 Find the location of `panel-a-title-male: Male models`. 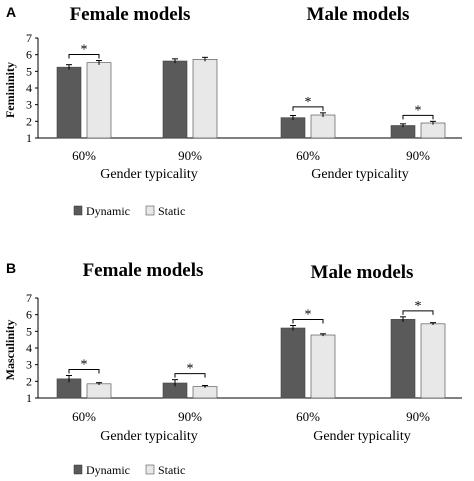

panel-a-title-male: Male models is located at coordinates (358, 14).